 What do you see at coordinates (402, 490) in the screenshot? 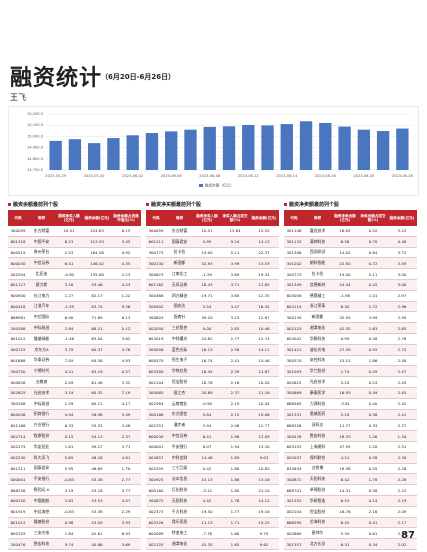
I see `table-cell: 2.22` at bounding box center [402, 490].